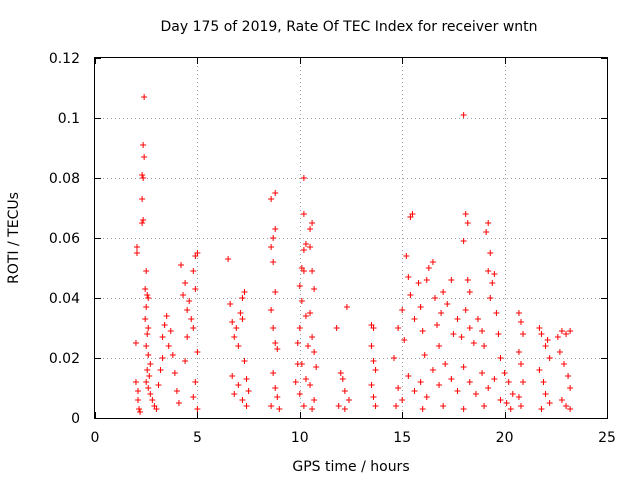  Describe the element at coordinates (64, 179) in the screenshot. I see `y-tick-label: 0.08` at that location.